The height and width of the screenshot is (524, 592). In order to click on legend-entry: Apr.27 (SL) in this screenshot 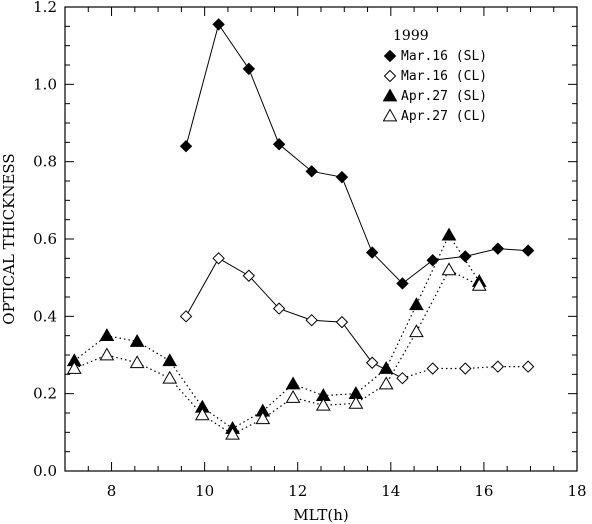, I will do `click(444, 96)`.